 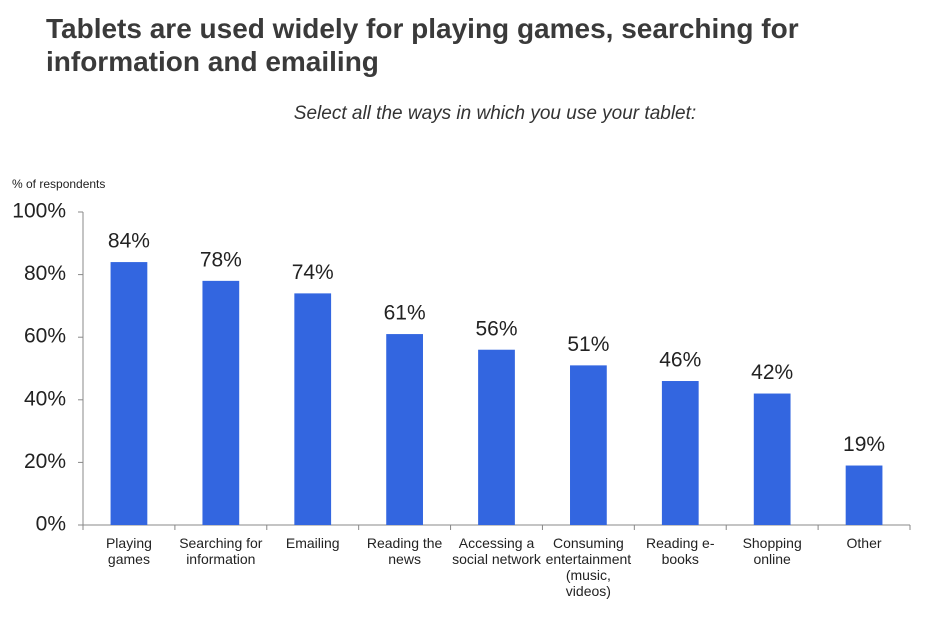 What do you see at coordinates (772, 551) in the screenshot?
I see `x-tick-label: Shopping online` at bounding box center [772, 551].